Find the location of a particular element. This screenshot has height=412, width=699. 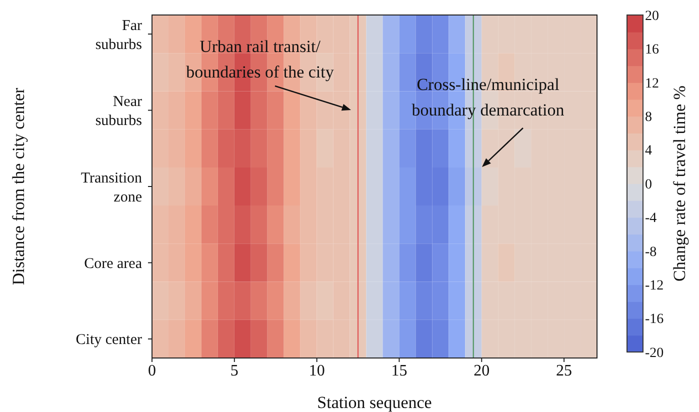

x-tick-label: 5 is located at coordinates (234, 371).